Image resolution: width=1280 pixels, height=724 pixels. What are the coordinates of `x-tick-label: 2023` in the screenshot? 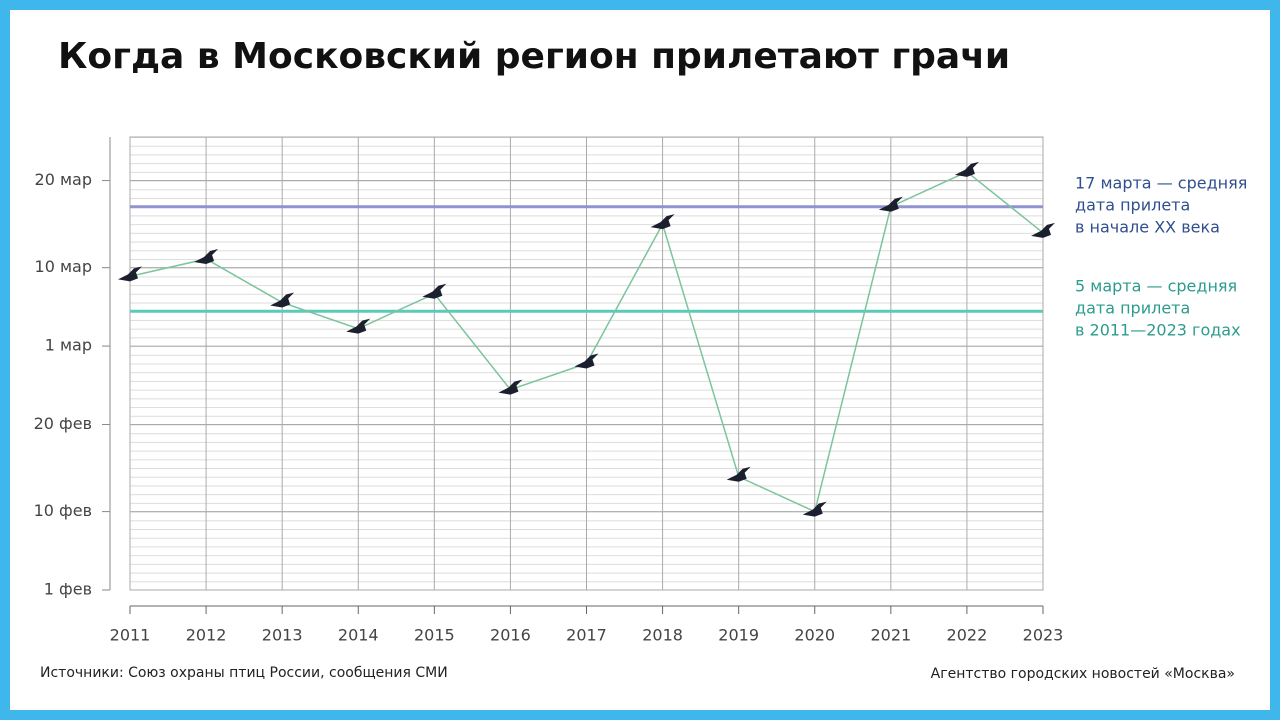 It's located at (1043, 635).